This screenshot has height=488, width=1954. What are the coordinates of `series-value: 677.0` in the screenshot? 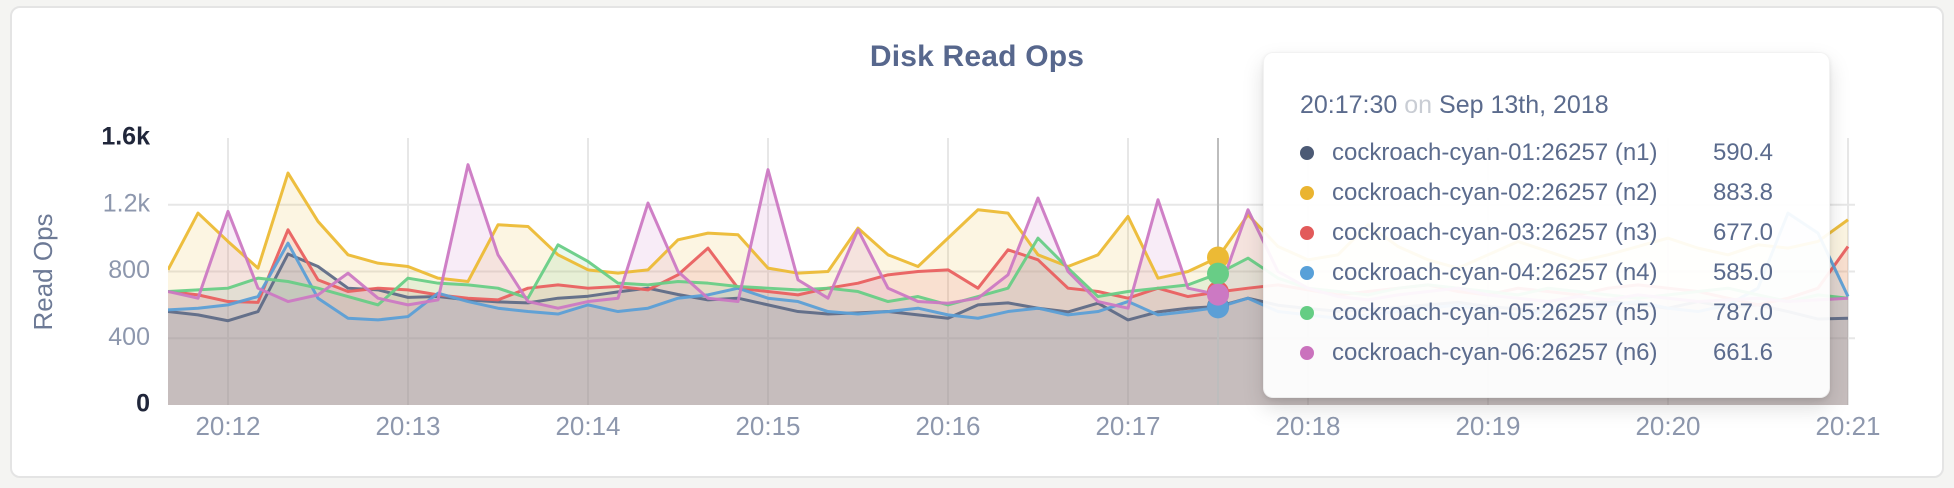 It's located at (1742, 232).